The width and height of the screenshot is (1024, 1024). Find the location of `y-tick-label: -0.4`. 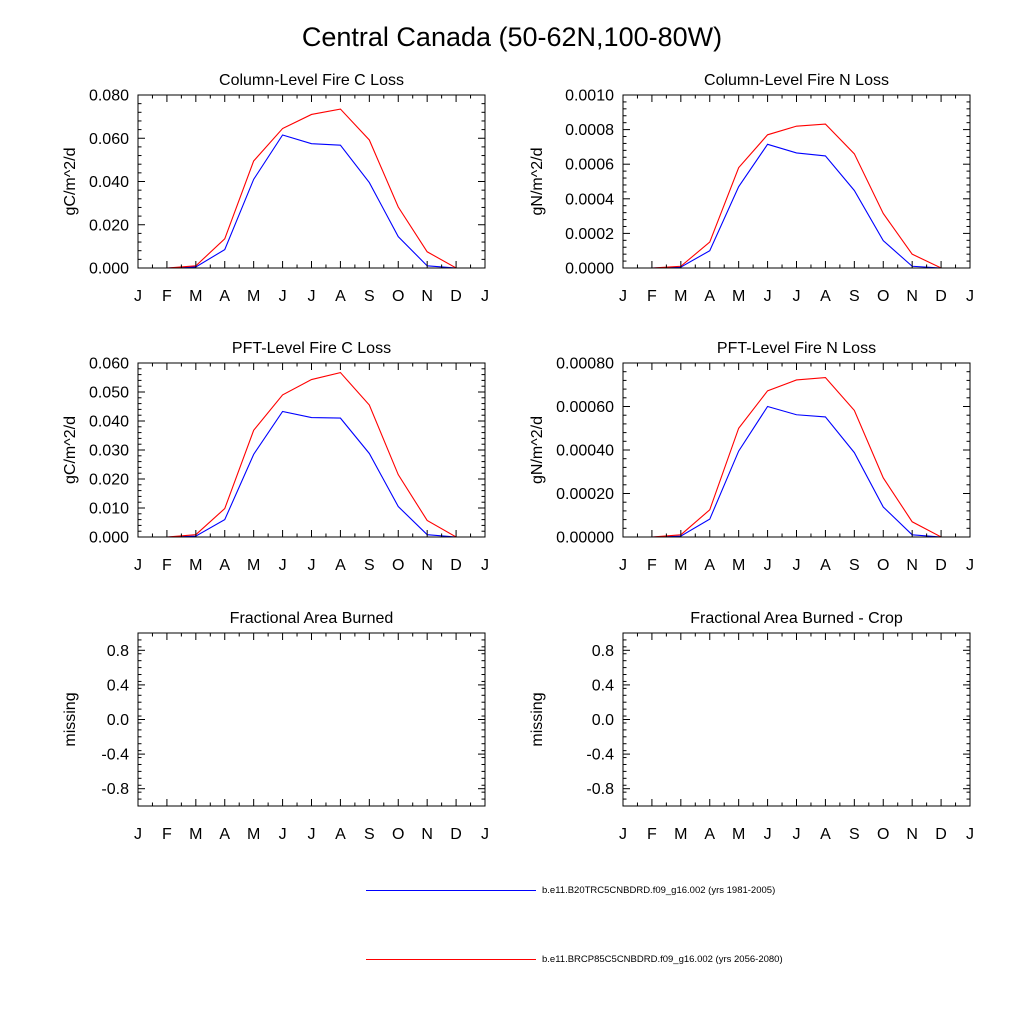

y-tick-label: -0.4 is located at coordinates (600, 755).